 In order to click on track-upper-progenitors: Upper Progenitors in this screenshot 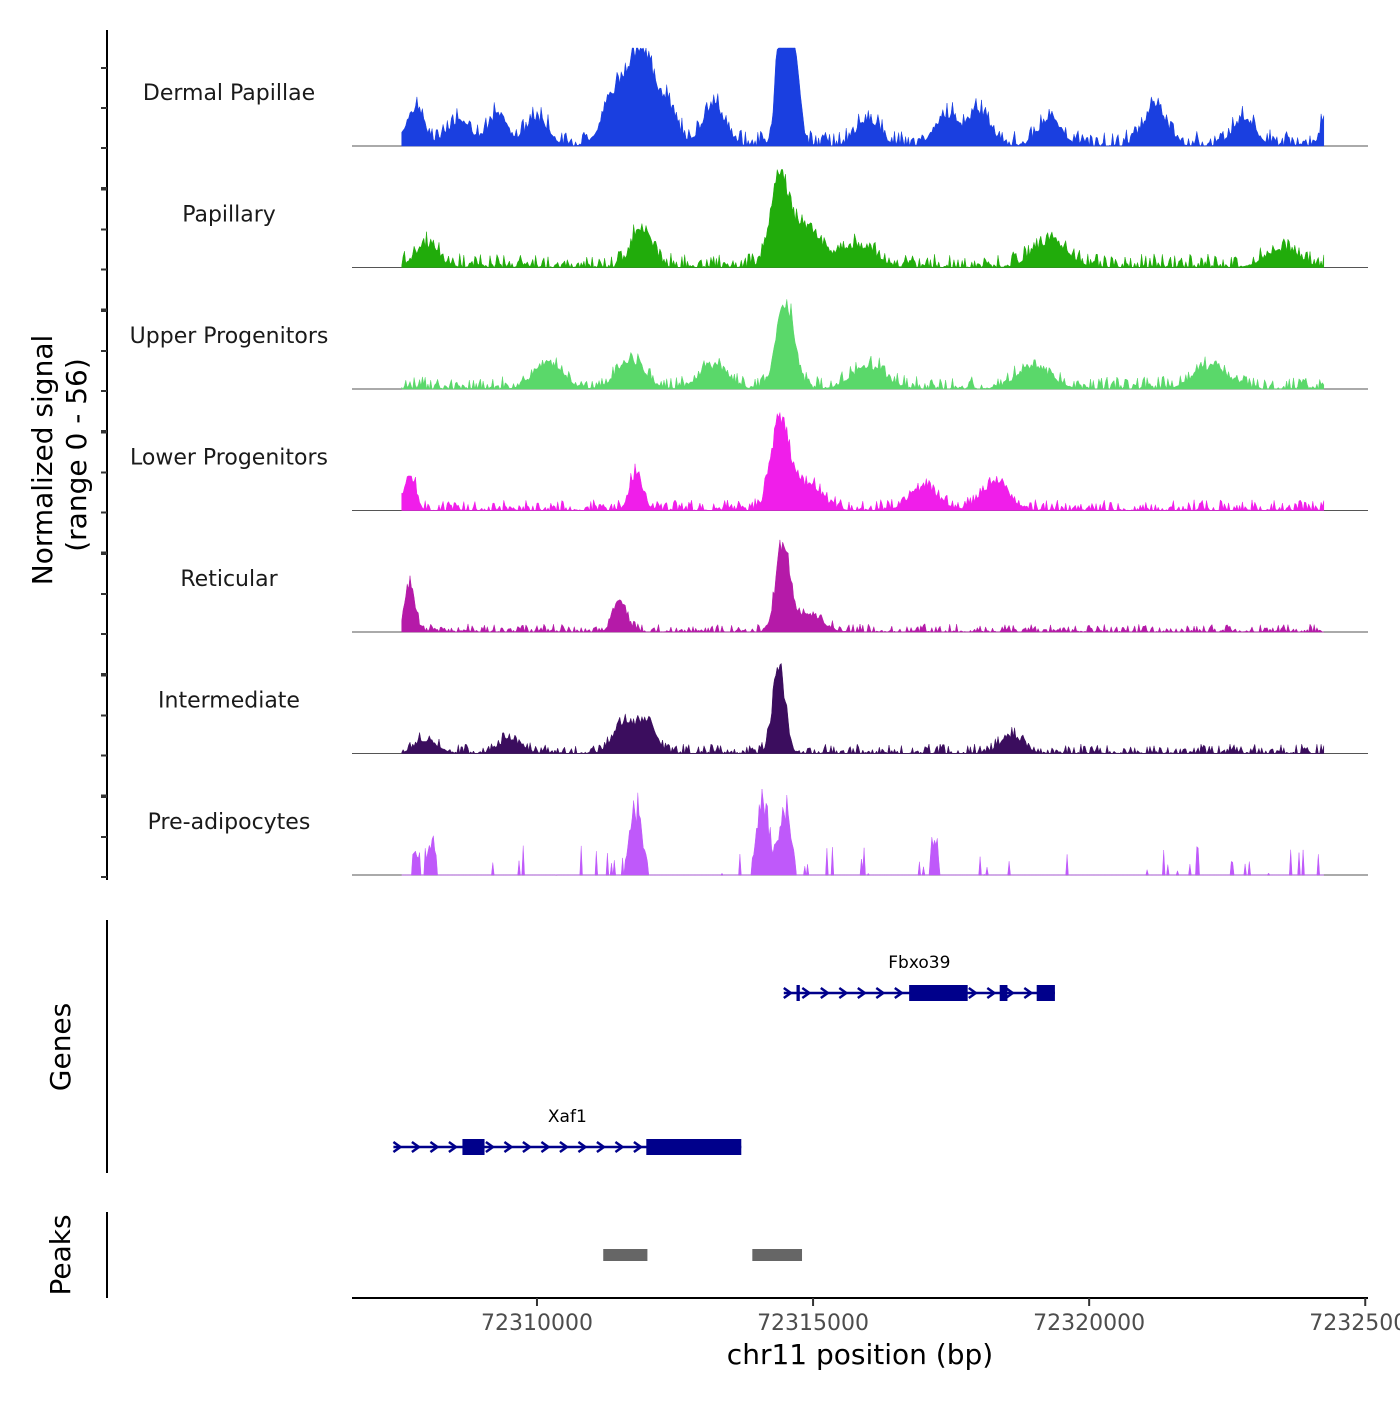, I will do `click(749, 344)`.